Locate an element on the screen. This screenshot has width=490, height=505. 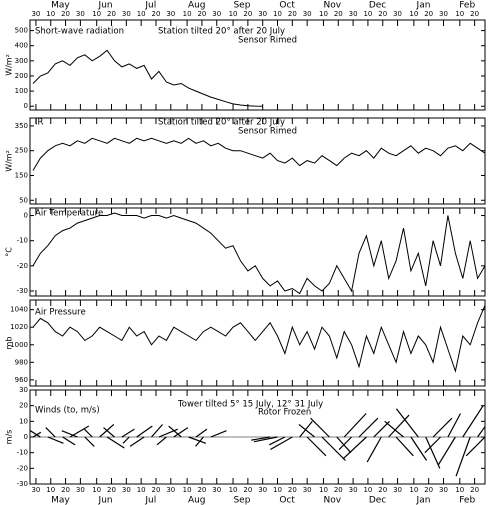
y-tick-label: 100 is located at coordinates (21, 91).